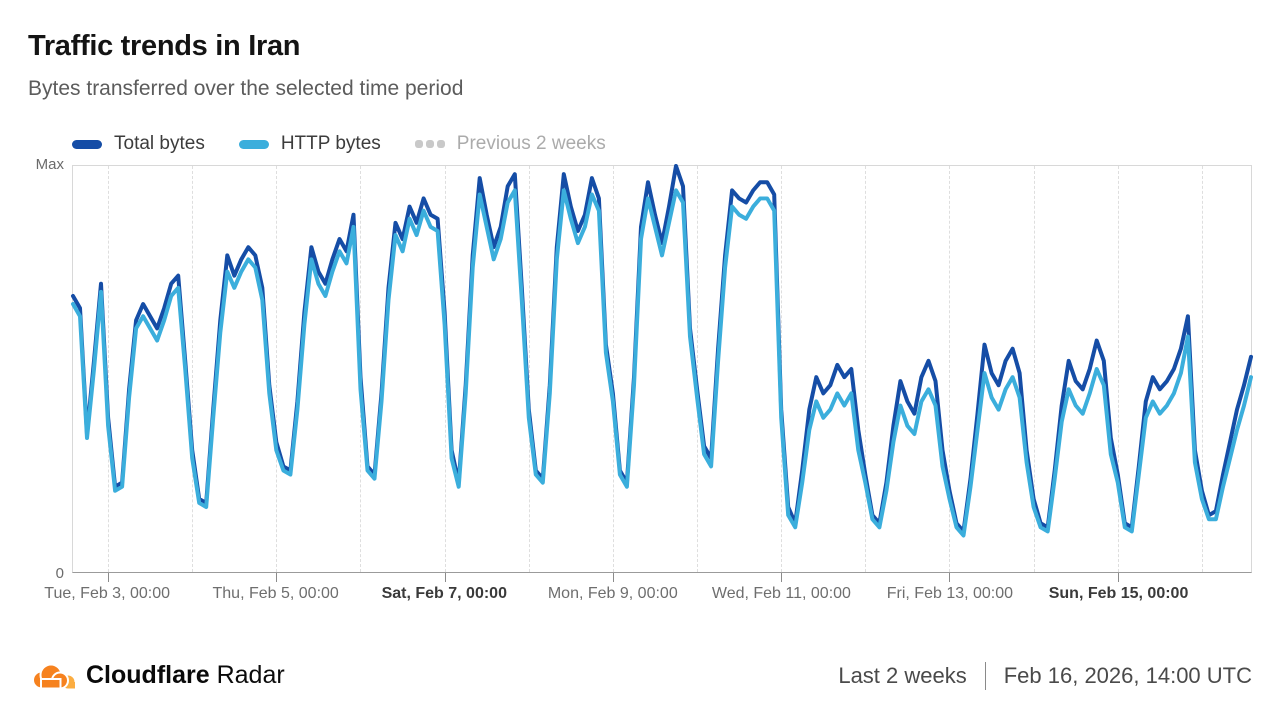 This screenshot has height=712, width=1280. I want to click on legend-label: Previous 2 weeks, so click(531, 143).